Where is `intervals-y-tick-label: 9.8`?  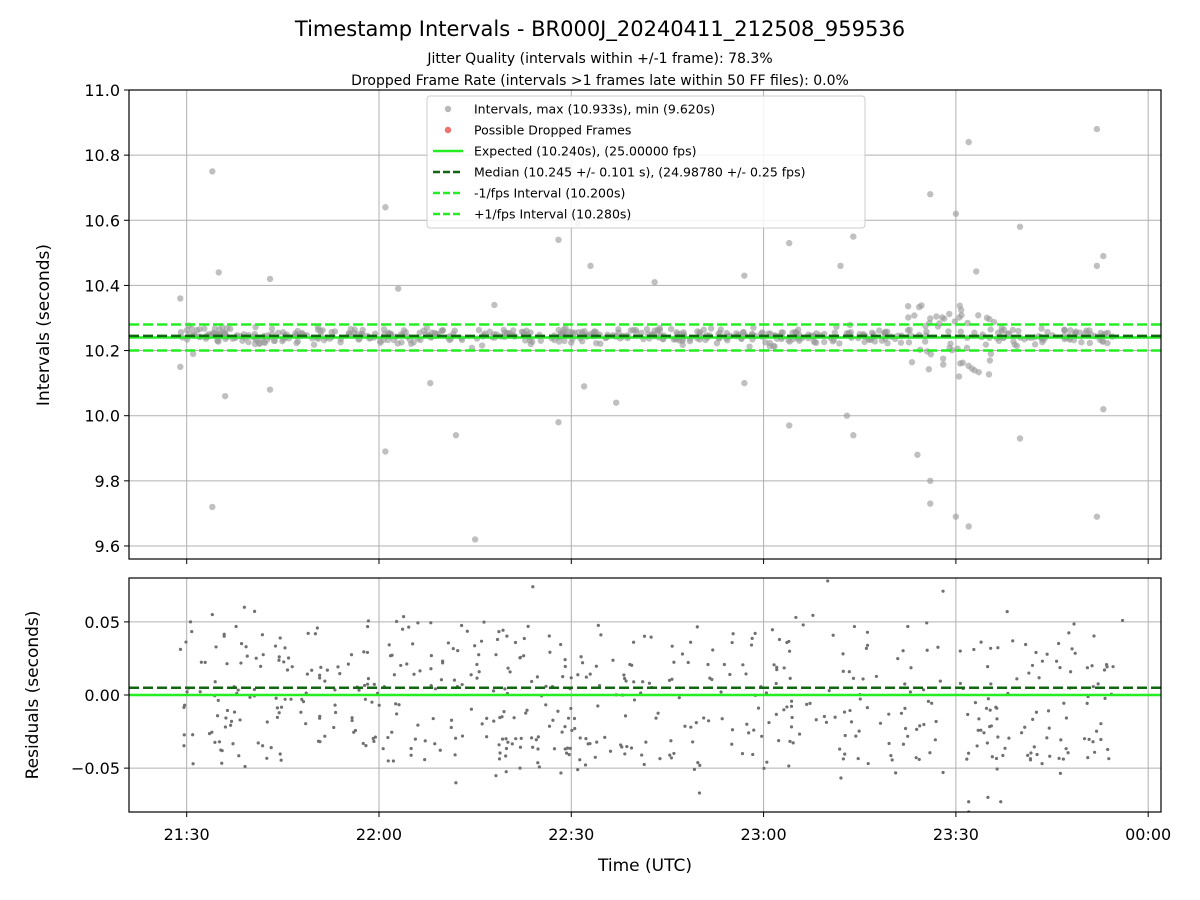
intervals-y-tick-label: 9.8 is located at coordinates (107, 481).